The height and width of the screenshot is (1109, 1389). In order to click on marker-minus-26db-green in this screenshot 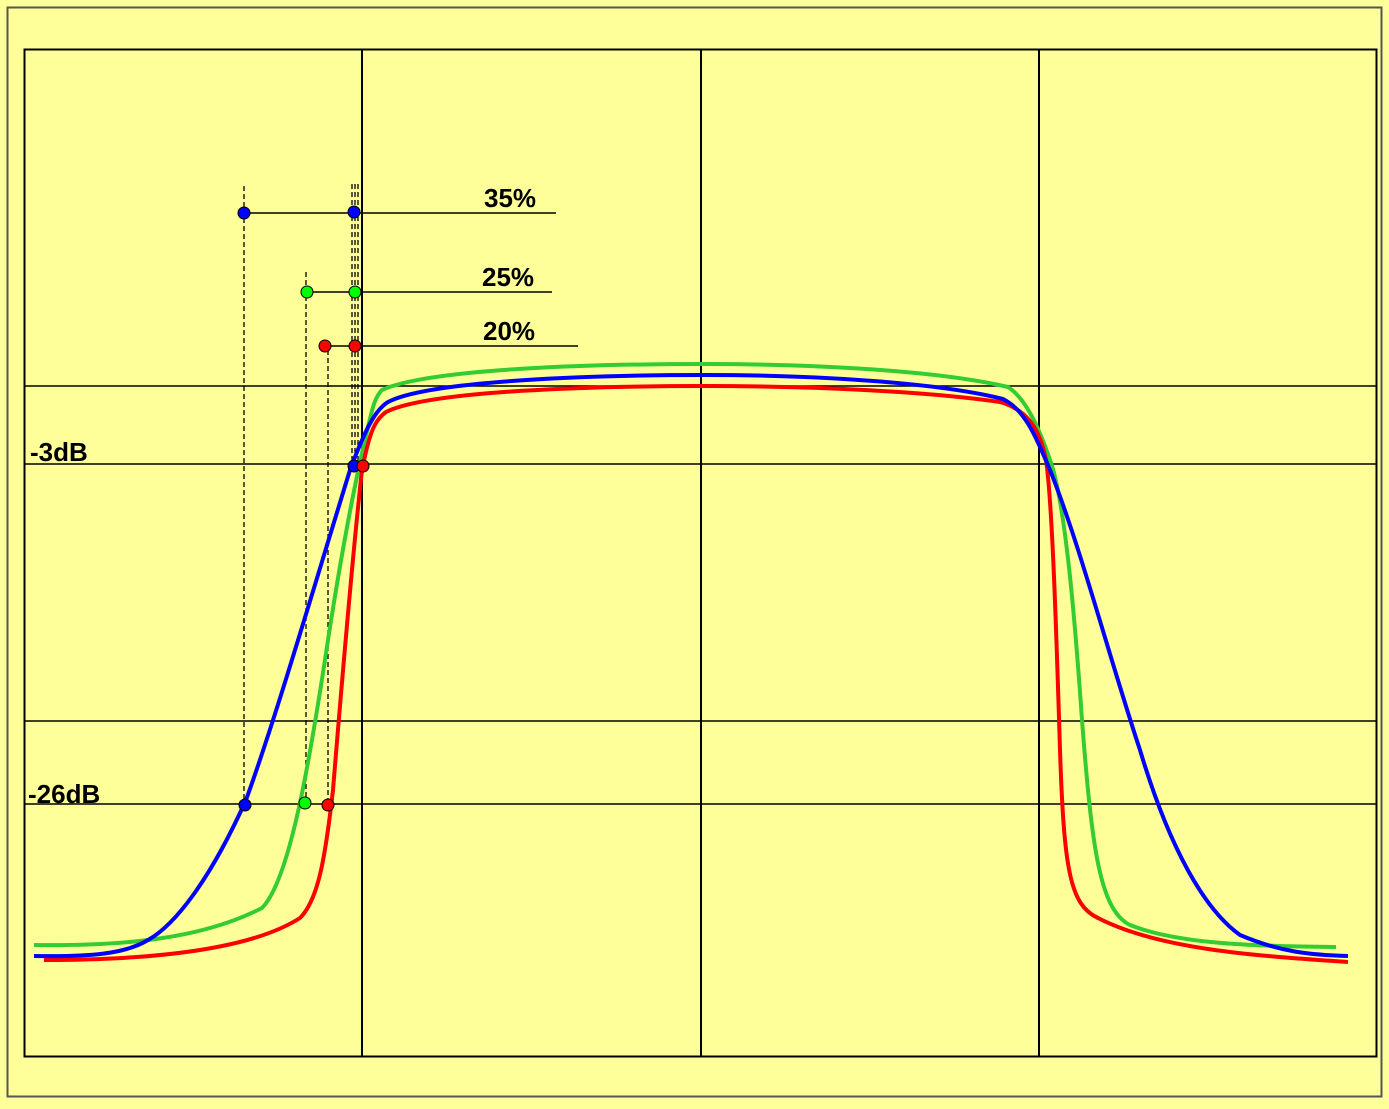, I will do `click(305, 803)`.